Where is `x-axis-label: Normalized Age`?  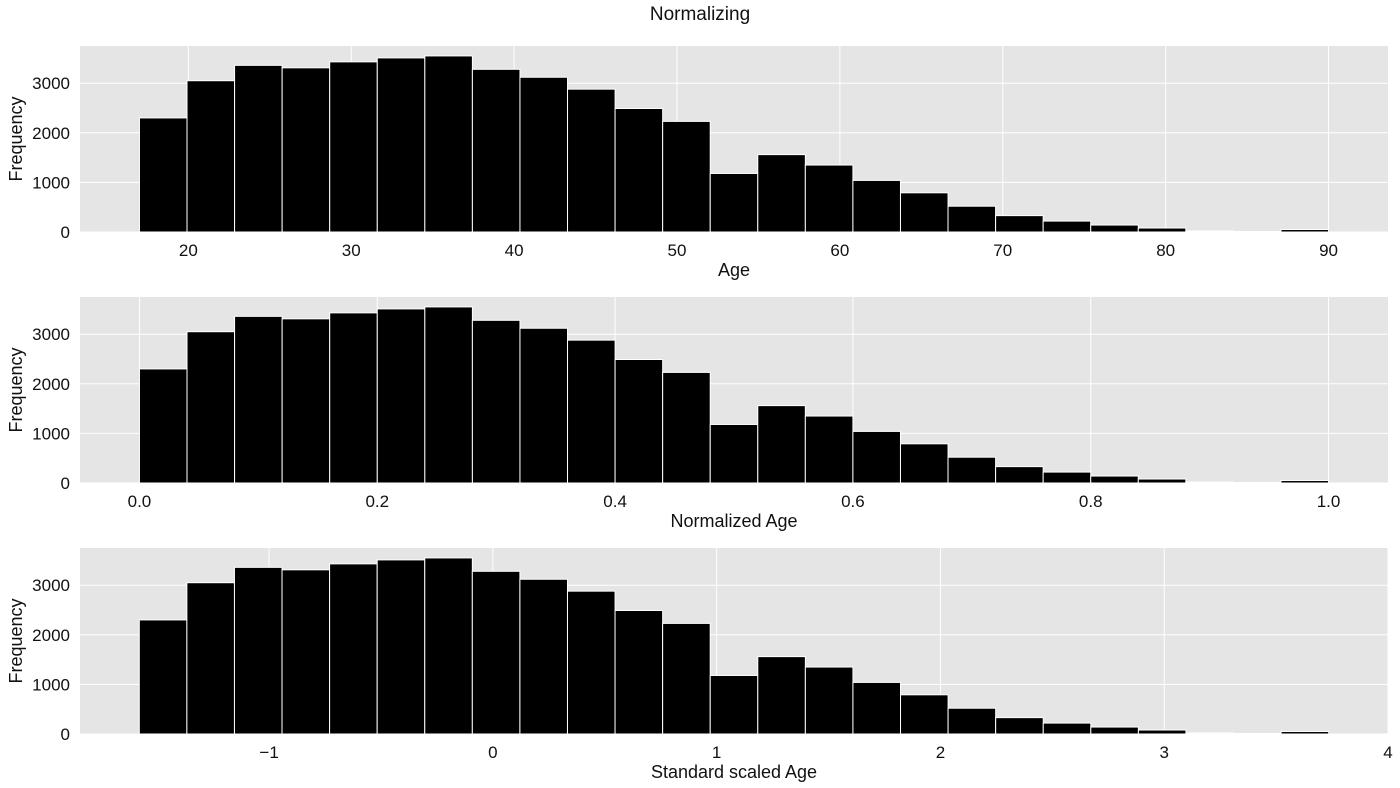
x-axis-label: Normalized Age is located at coordinates (733, 521).